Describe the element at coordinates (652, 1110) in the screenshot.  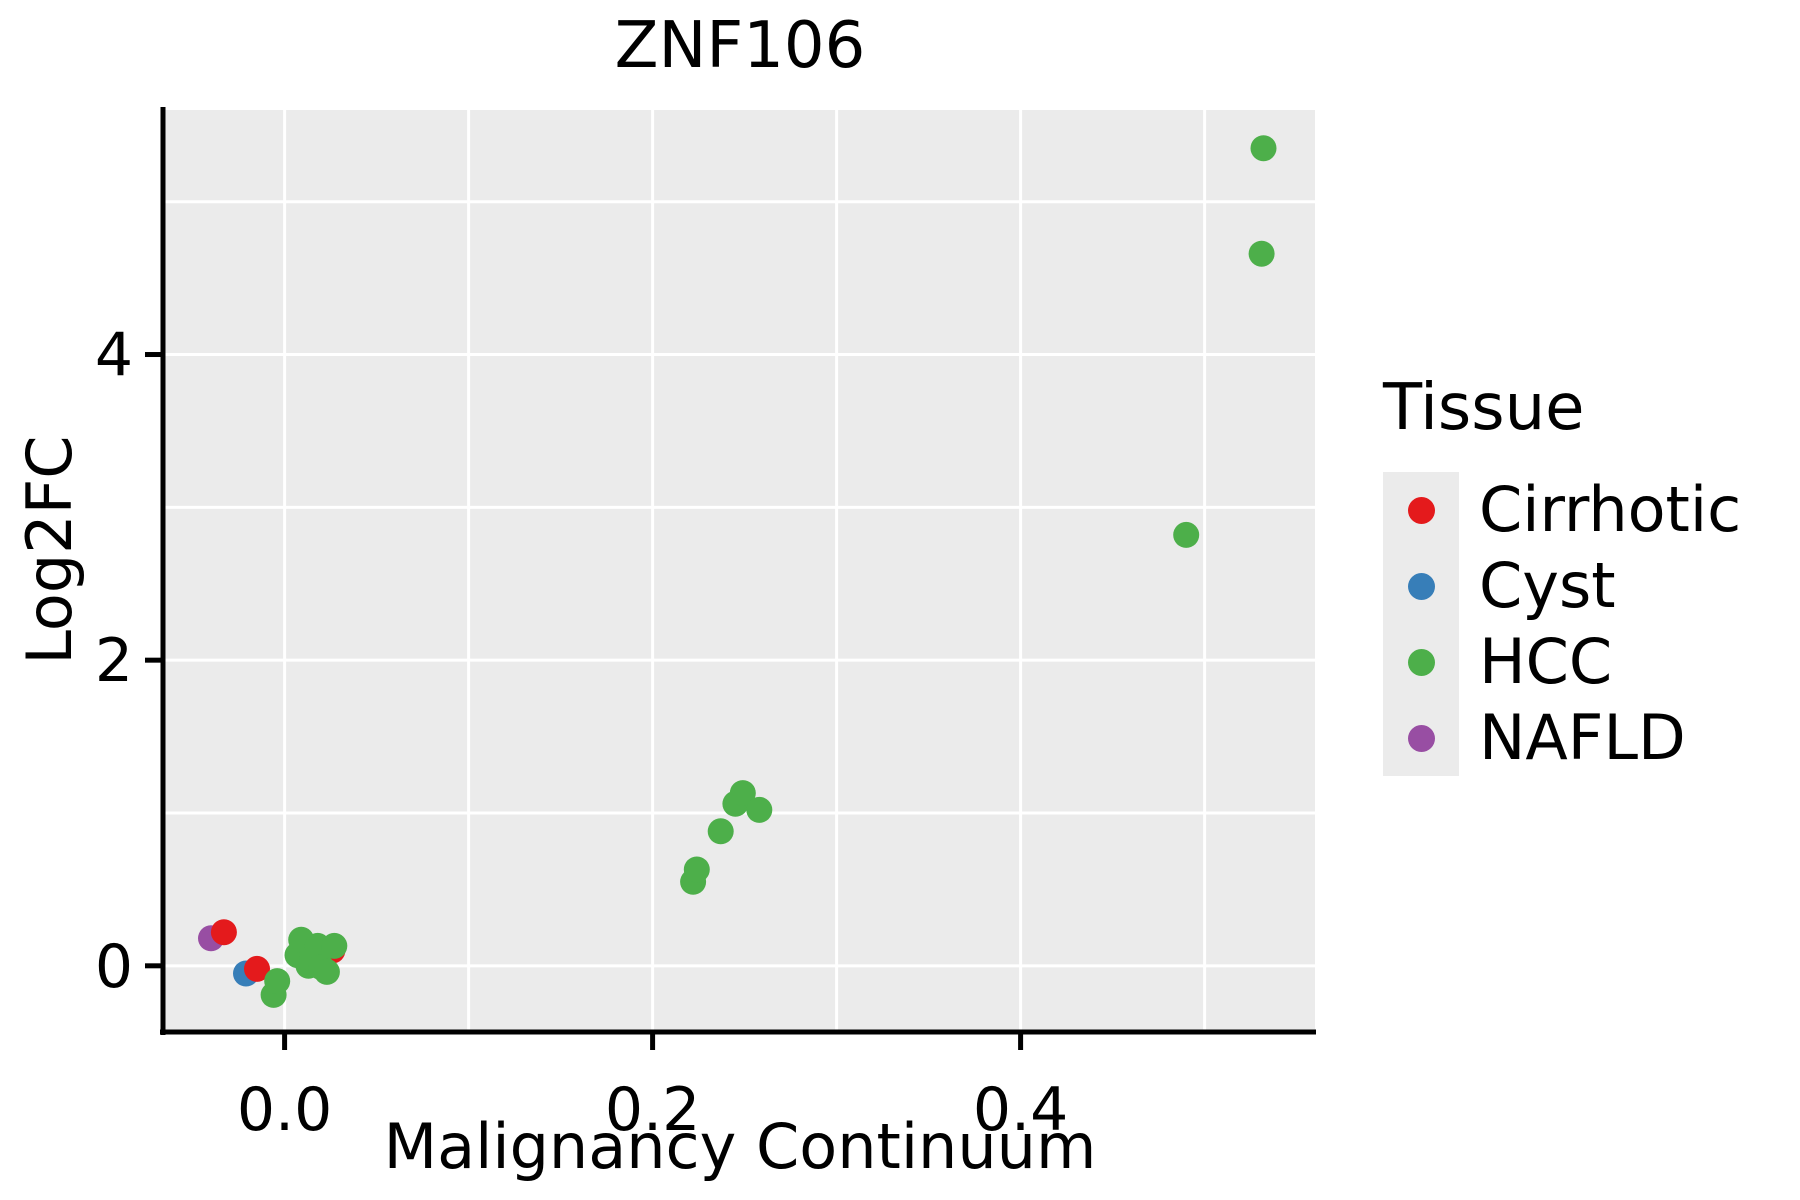
I see `x-tick-label: 0.2` at that location.